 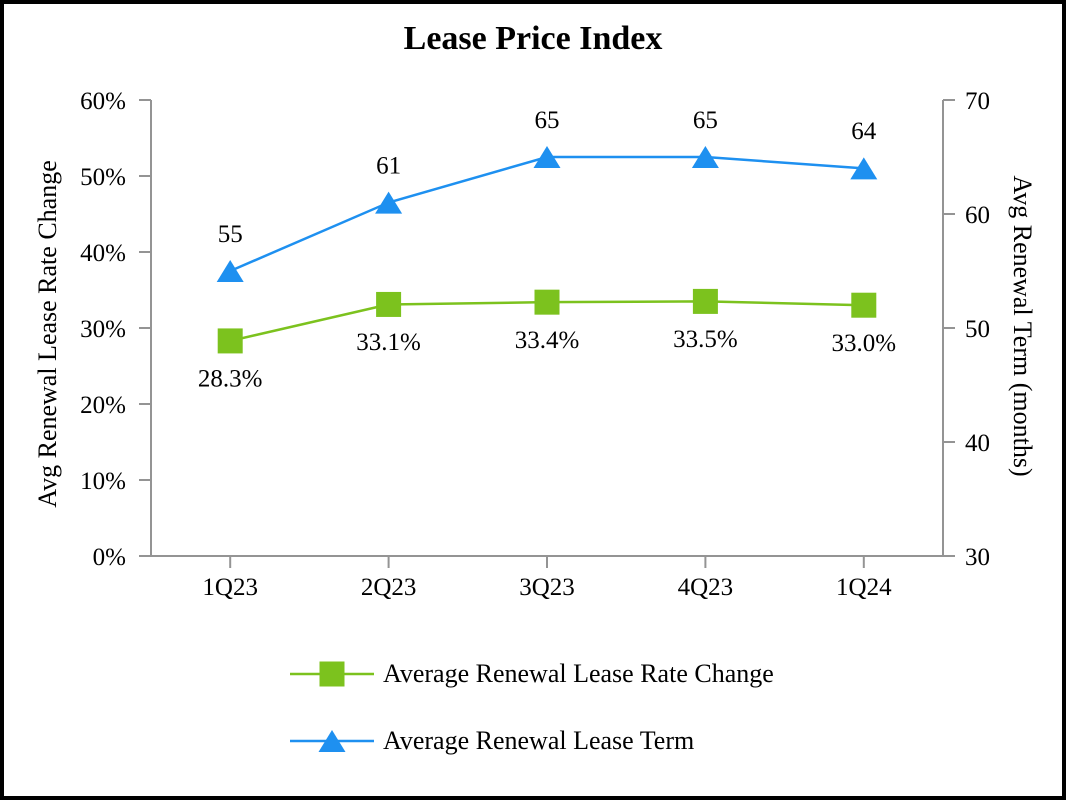 What do you see at coordinates (977, 215) in the screenshot?
I see `right-axis-tick-label: 60` at bounding box center [977, 215].